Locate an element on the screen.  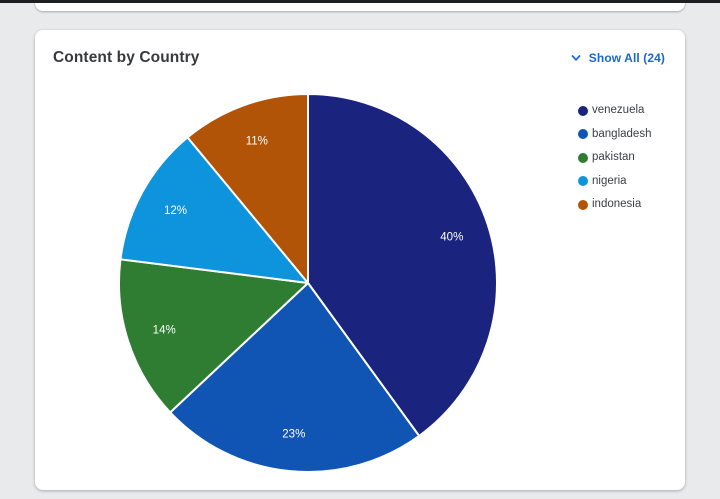
legend-item-pakistan: pakistan is located at coordinates (614, 157).